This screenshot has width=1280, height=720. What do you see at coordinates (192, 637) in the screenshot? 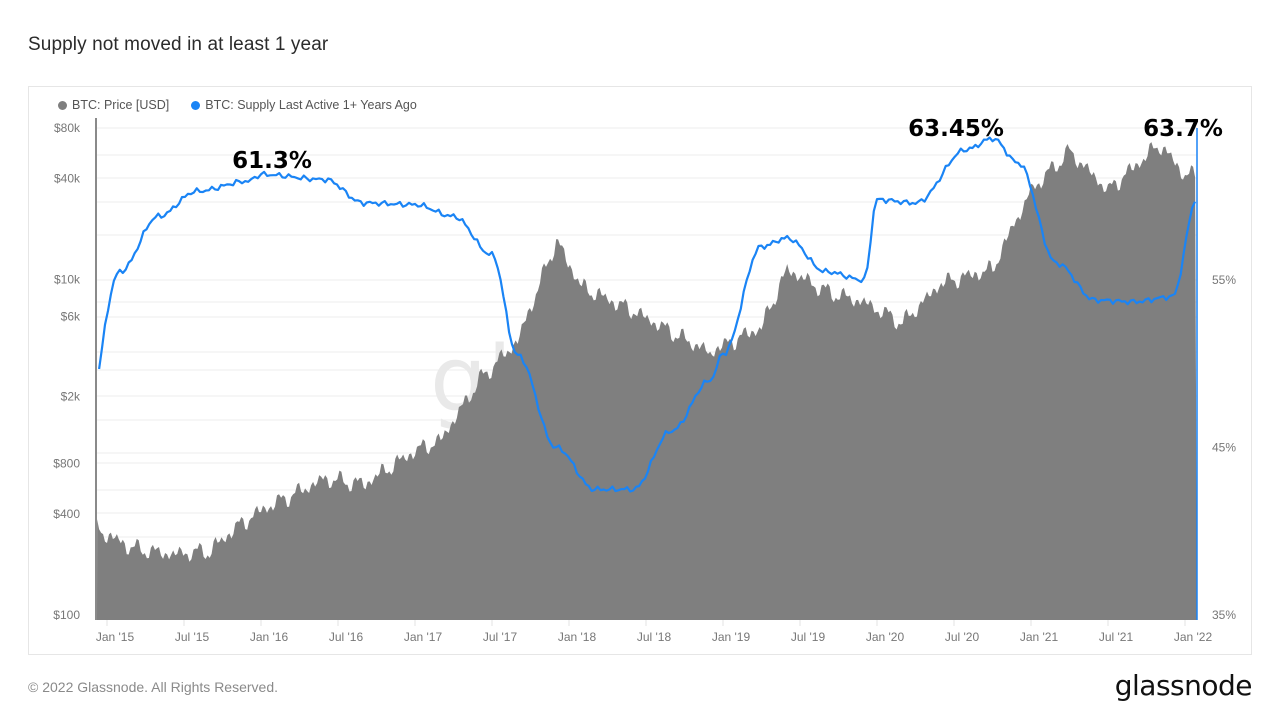
I see `x-tick-label: Jul '15` at bounding box center [192, 637].